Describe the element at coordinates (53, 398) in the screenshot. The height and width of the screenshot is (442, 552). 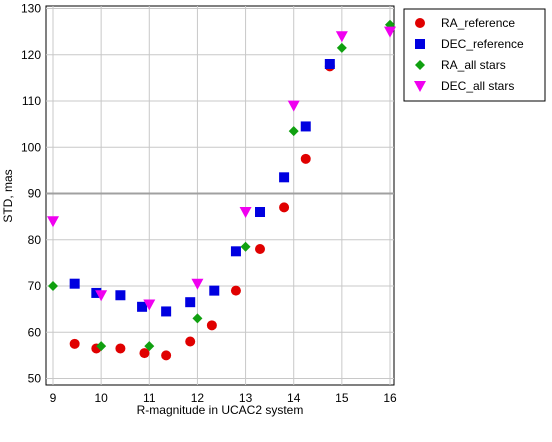
I see `x-tick-label: 9` at that location.